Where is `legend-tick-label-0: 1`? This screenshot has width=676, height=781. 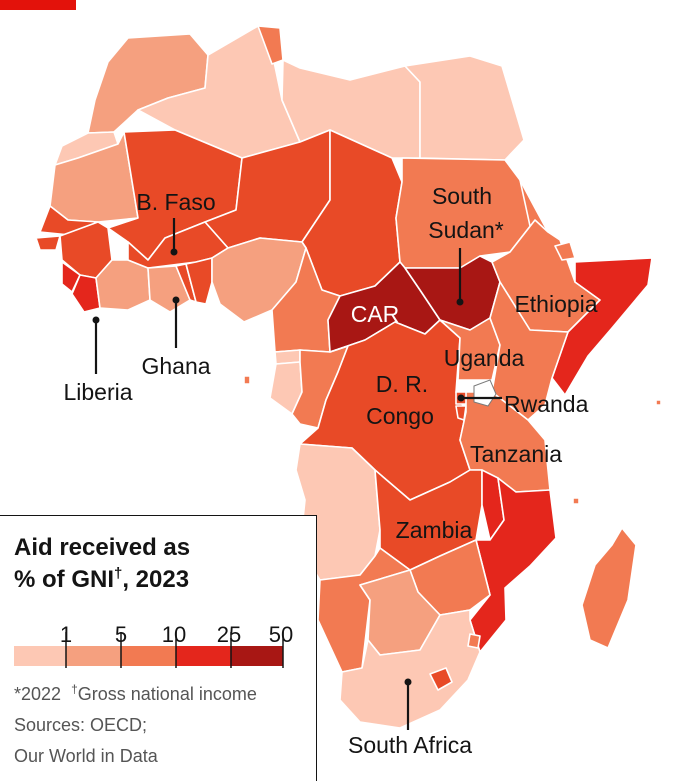 legend-tick-label-0: 1 is located at coordinates (66, 634).